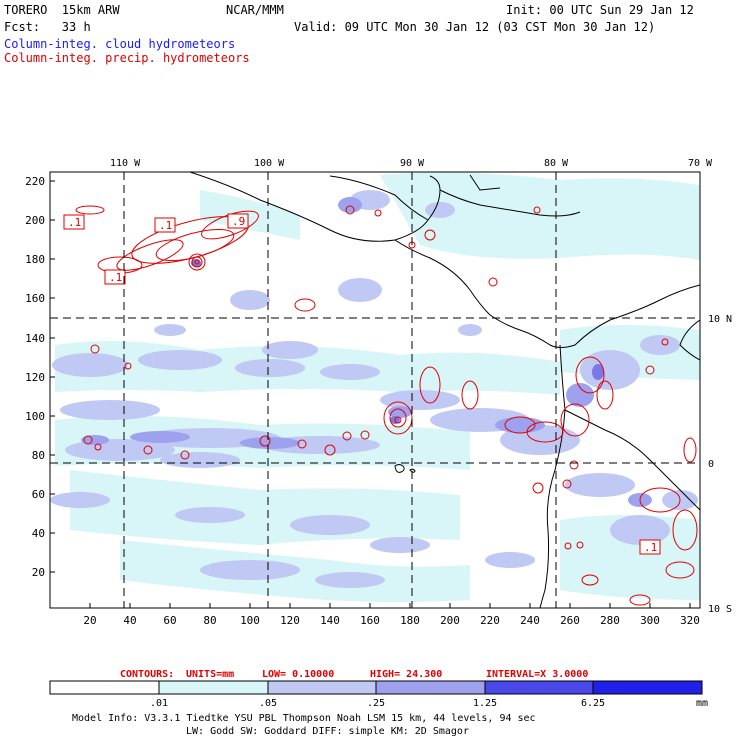 This screenshot has height=740, width=740. I want to click on lon-label: 90 W, so click(412, 163).